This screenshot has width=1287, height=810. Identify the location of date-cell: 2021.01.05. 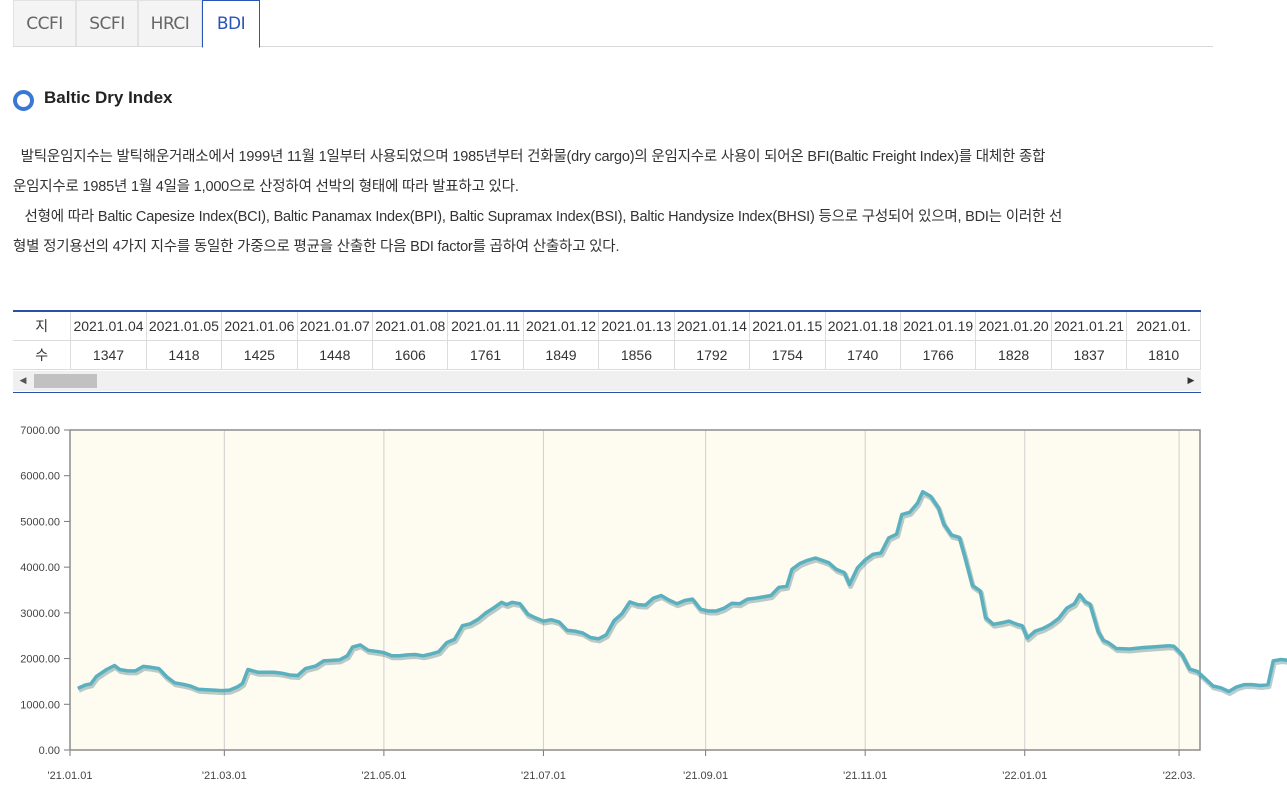
(184, 326).